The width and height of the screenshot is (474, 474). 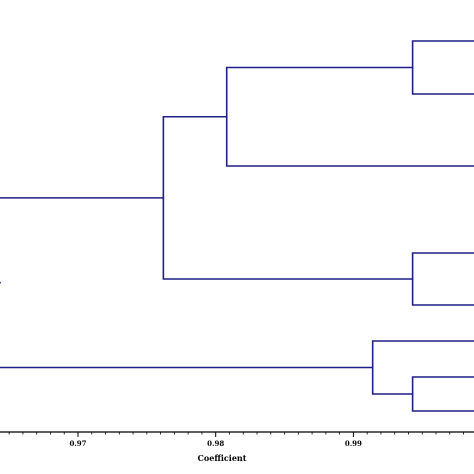 What do you see at coordinates (422, 367) in the screenshot?
I see `cluster-branch-F` at bounding box center [422, 367].